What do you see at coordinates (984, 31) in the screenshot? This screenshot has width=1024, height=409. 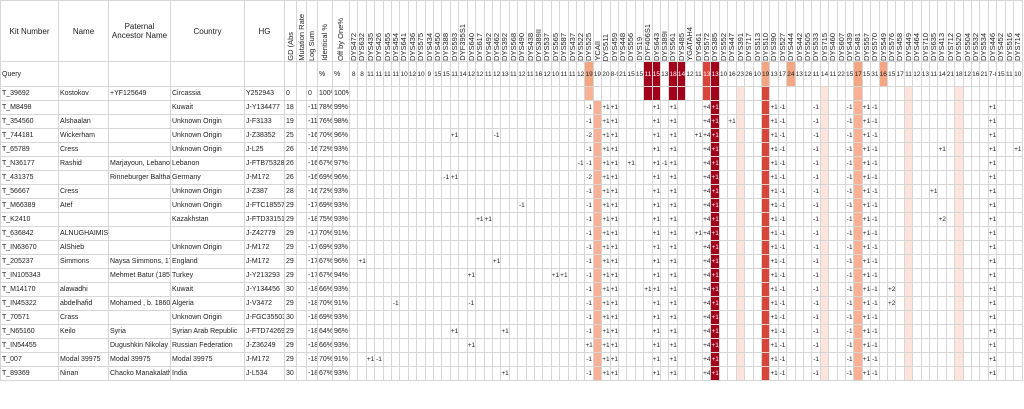 I see `marker-header: DYS534` at bounding box center [984, 31].